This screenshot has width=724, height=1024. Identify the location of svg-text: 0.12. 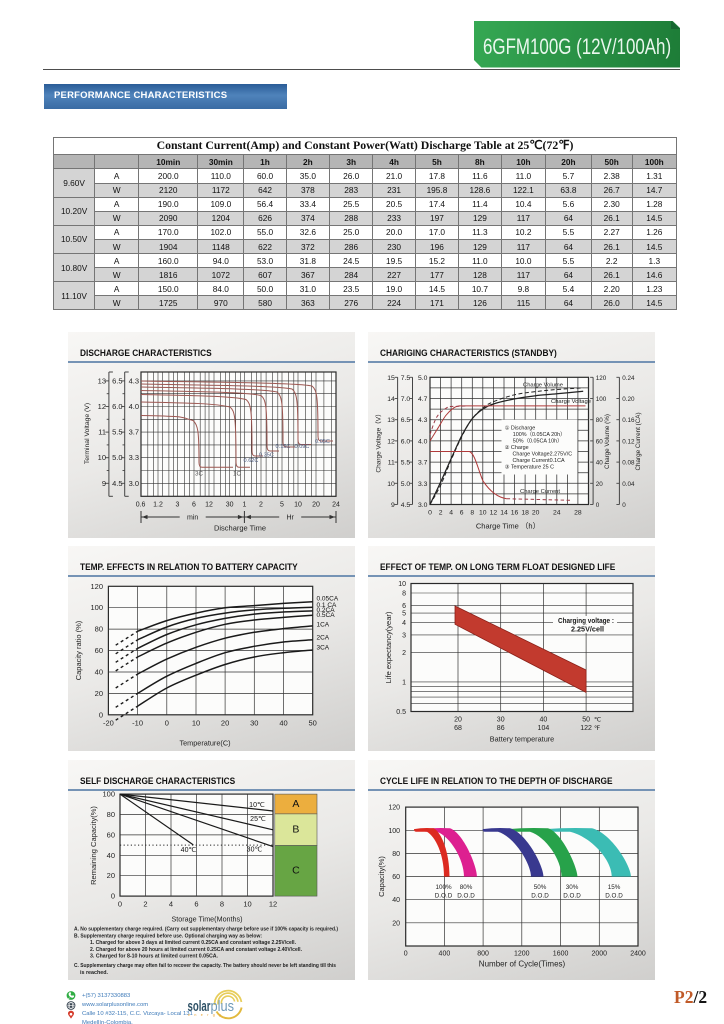
(628, 441).